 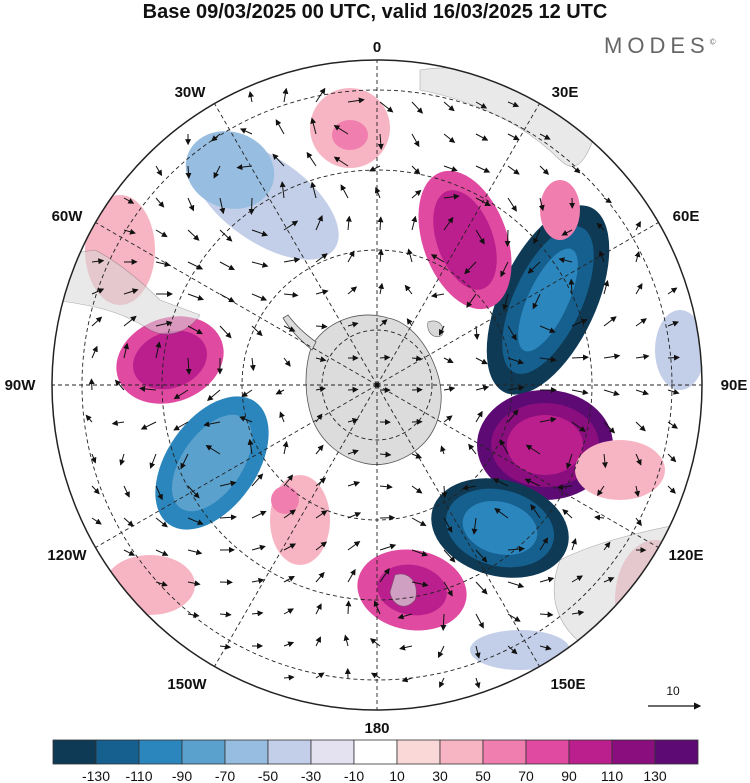 I want to click on colorbar-tick-label: 50, so click(x=483, y=775).